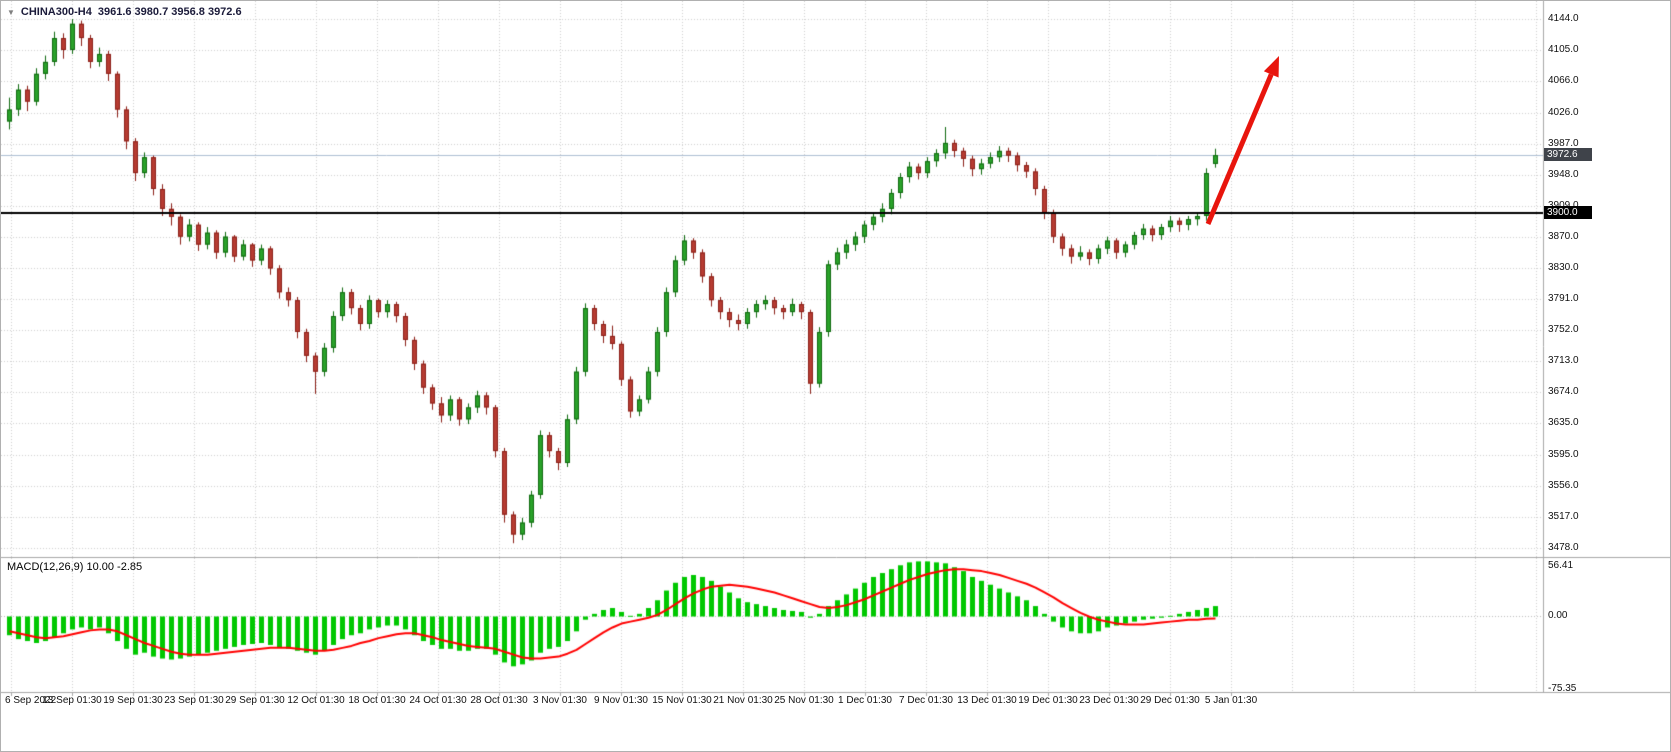 This screenshot has width=1671, height=752. What do you see at coordinates (1563, 143) in the screenshot?
I see `price-axis-label: 3987.0` at bounding box center [1563, 143].